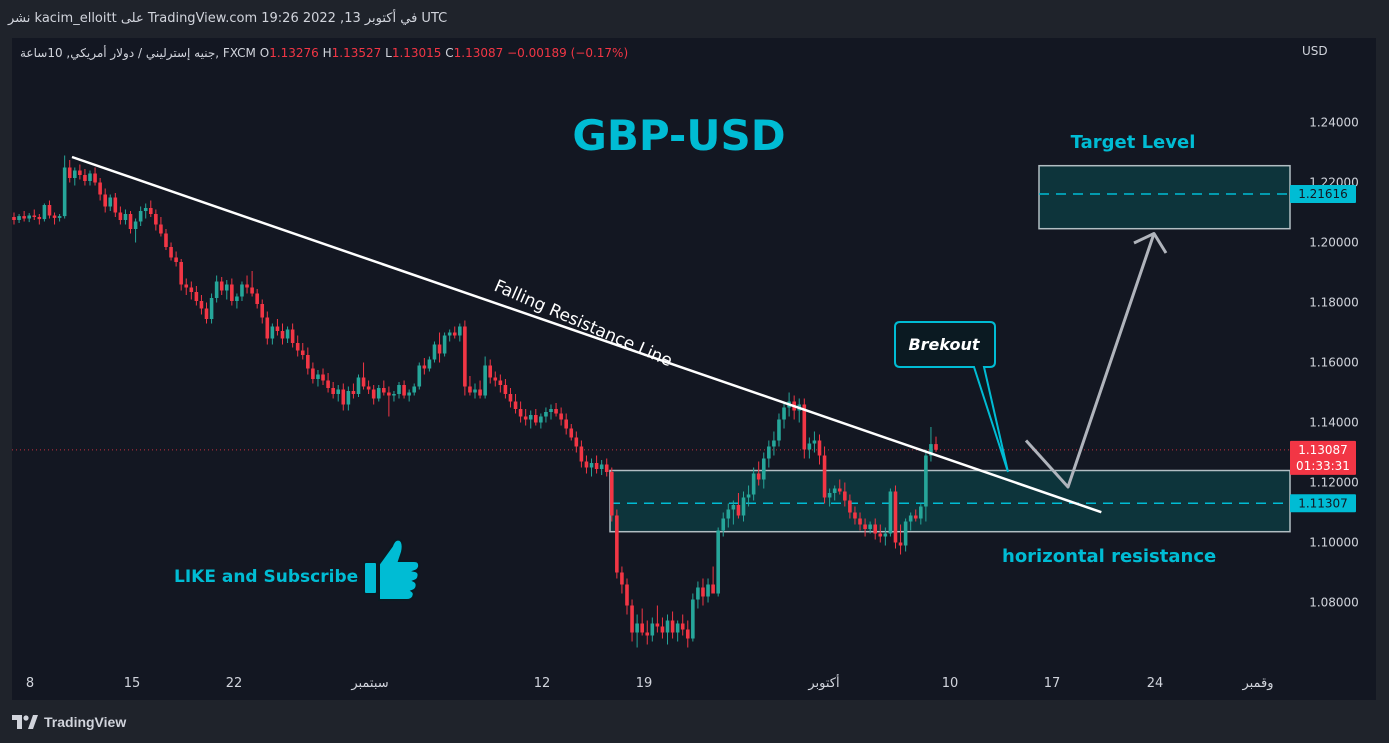 Image resolution: width=1389 pixels, height=743 pixels. I want to click on footer-brand: TradingView, so click(85, 722).